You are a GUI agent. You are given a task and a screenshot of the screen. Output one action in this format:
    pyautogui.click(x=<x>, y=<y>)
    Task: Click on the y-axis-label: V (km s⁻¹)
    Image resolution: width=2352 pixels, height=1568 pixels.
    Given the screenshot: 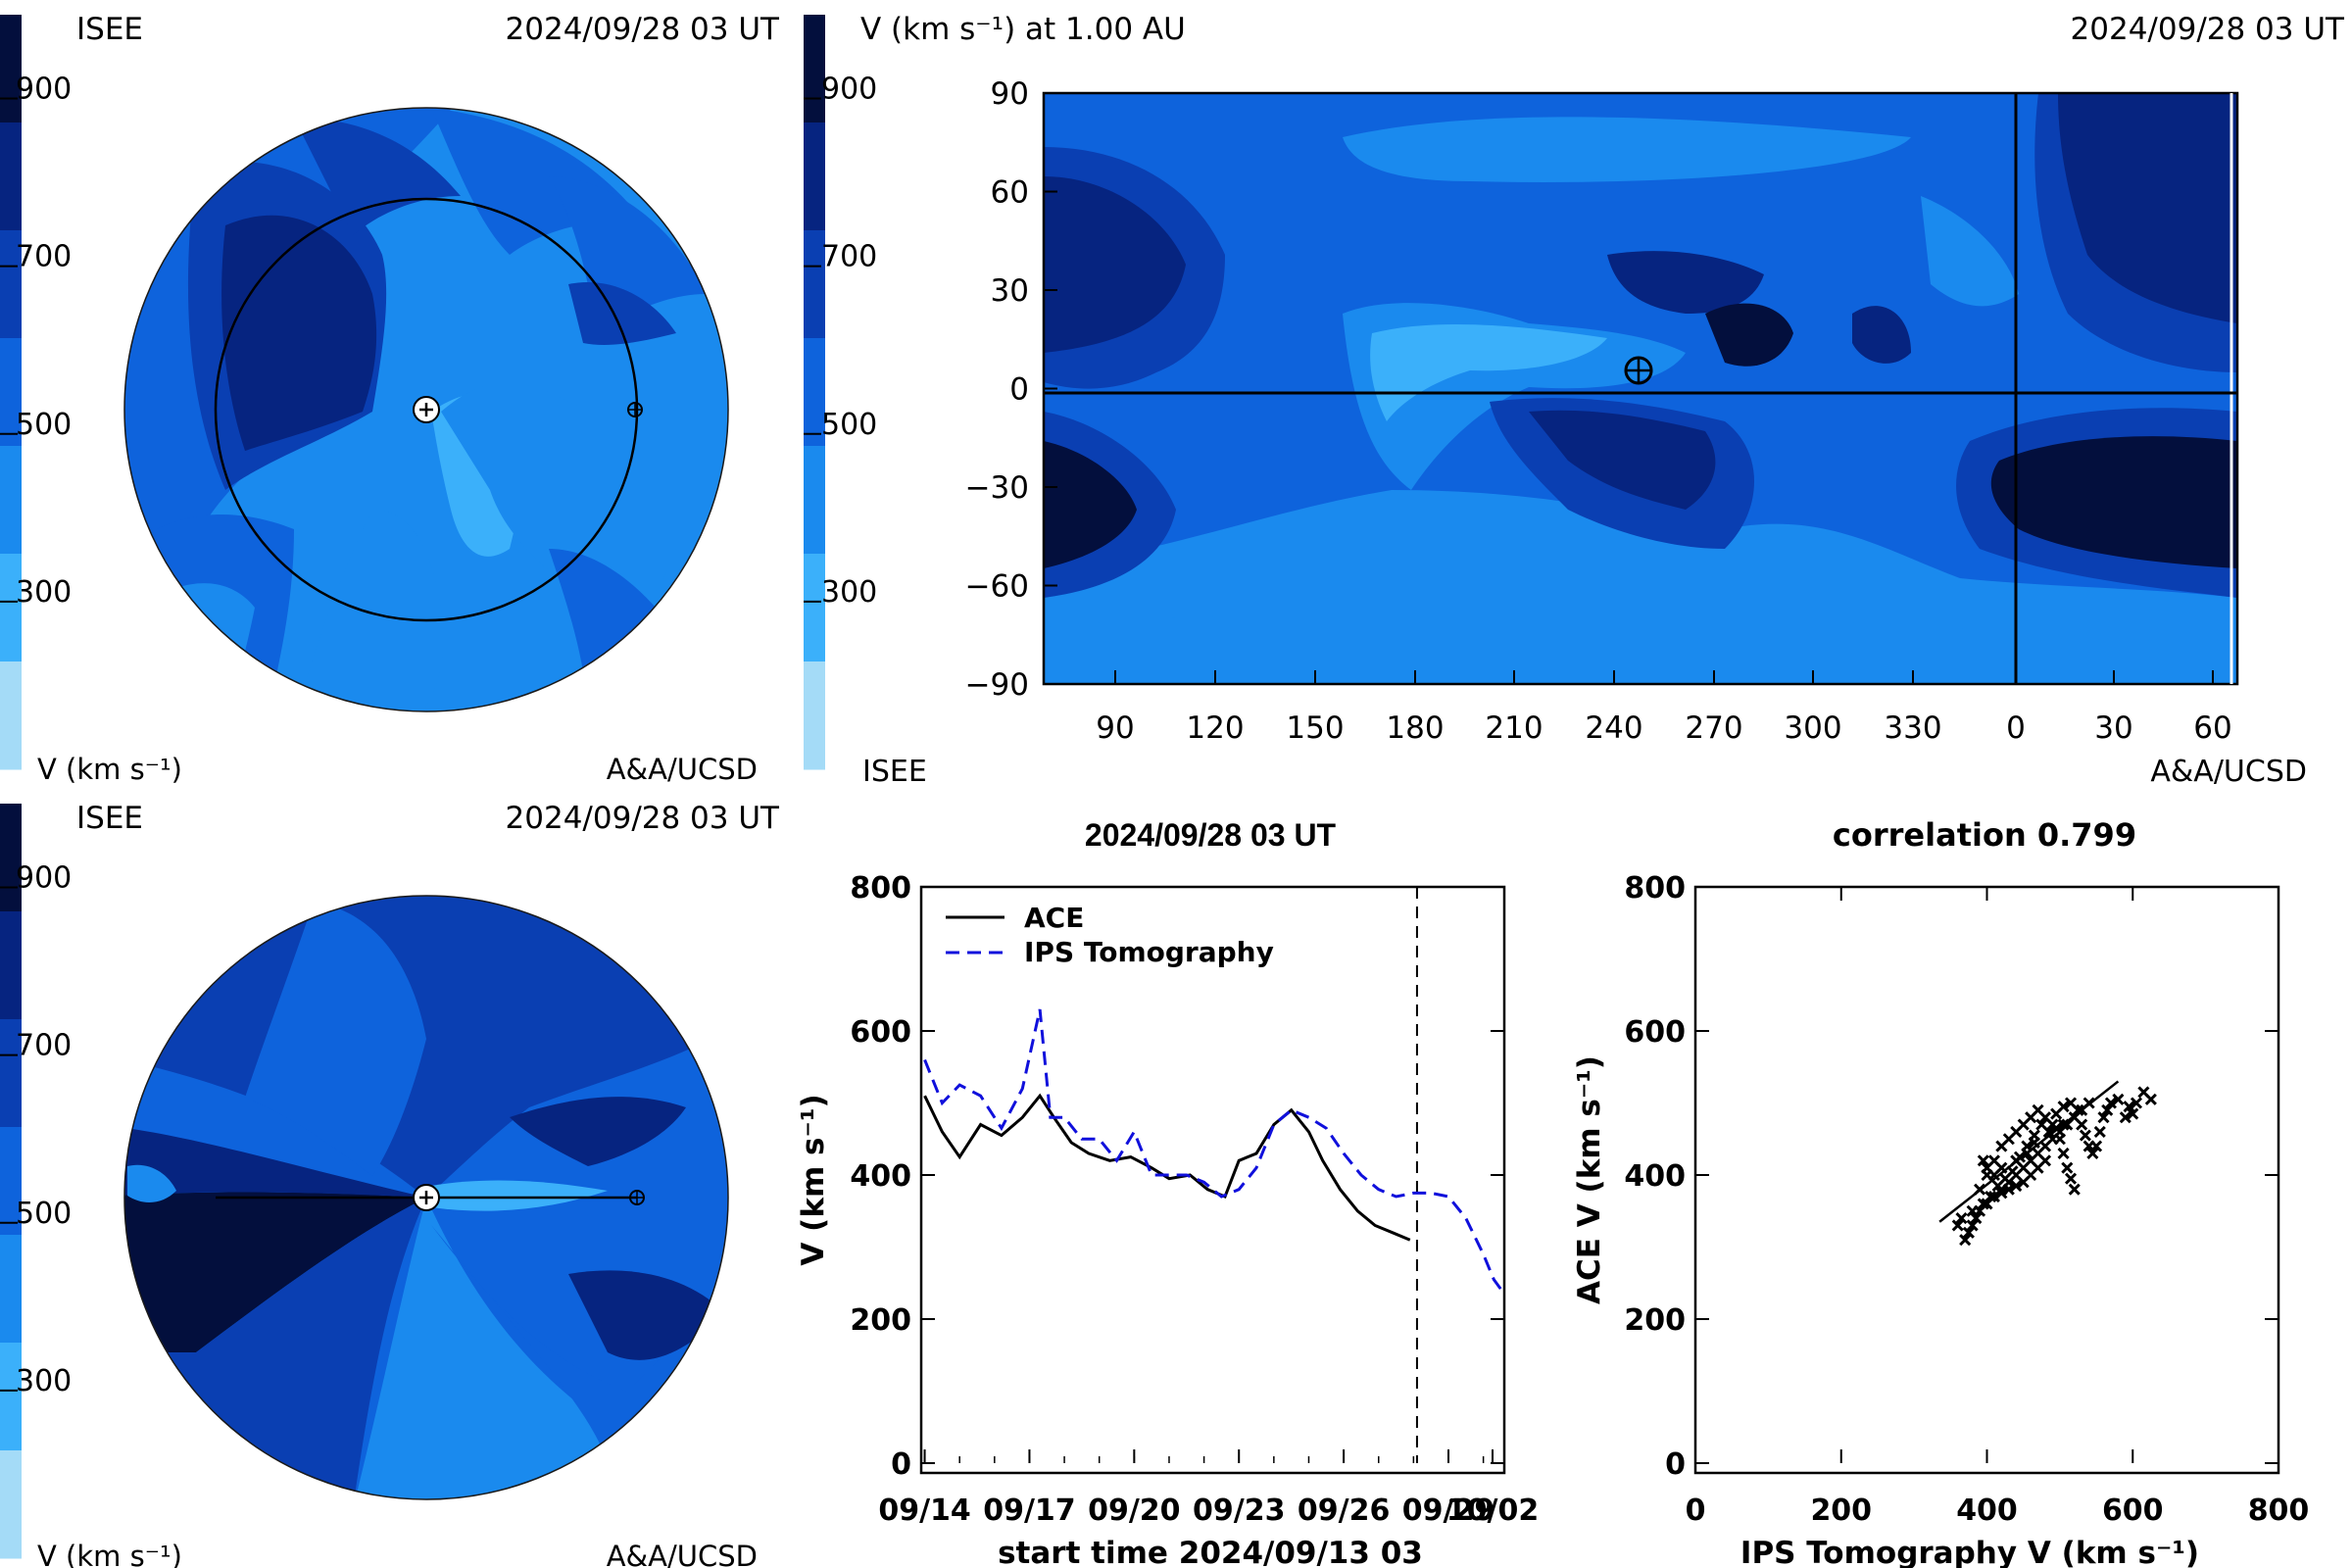 What is the action you would take?
    pyautogui.click(x=813, y=1179)
    